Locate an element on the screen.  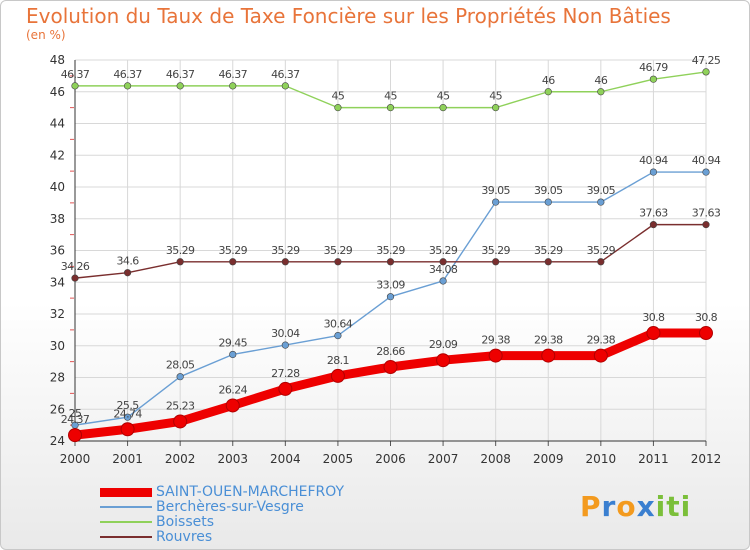
data-label: 45 is located at coordinates (390, 96).